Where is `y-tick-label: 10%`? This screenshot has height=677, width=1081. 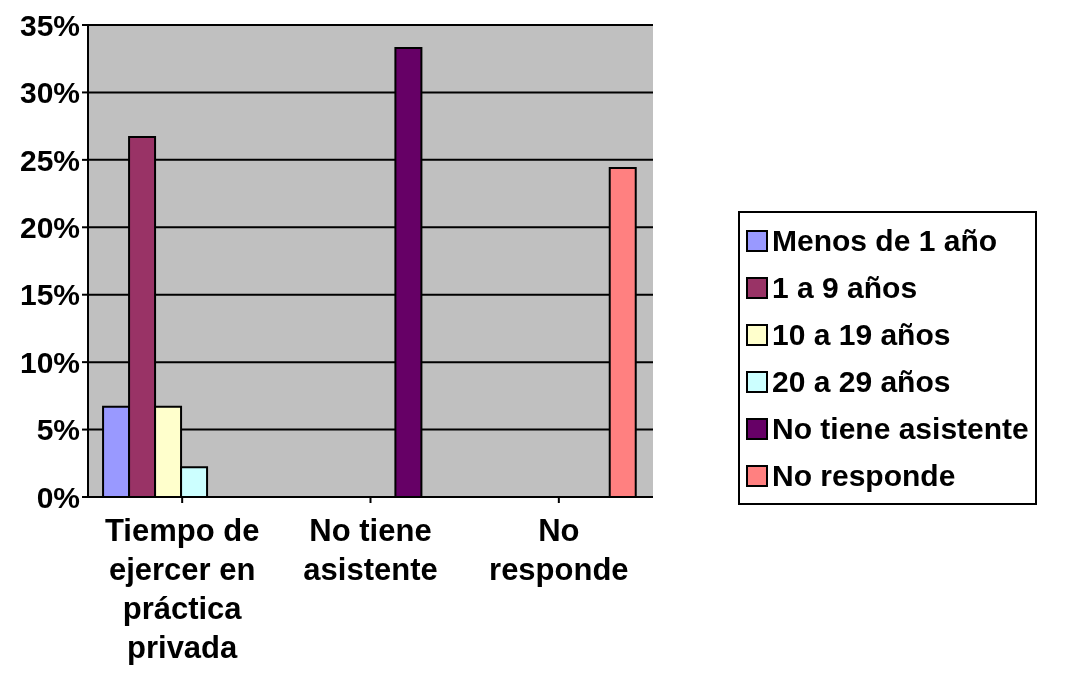 y-tick-label: 10% is located at coordinates (49, 362).